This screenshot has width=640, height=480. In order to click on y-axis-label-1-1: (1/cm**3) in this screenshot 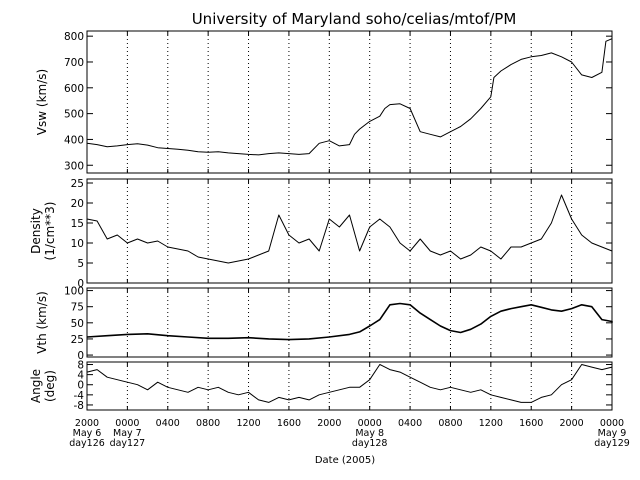, I will do `click(50, 231)`.